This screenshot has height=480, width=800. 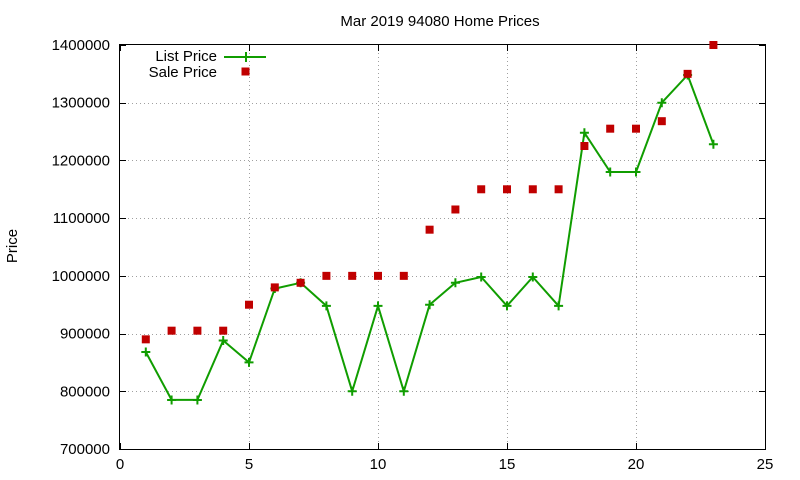 I want to click on x-tick-label: 20, so click(x=636, y=464).